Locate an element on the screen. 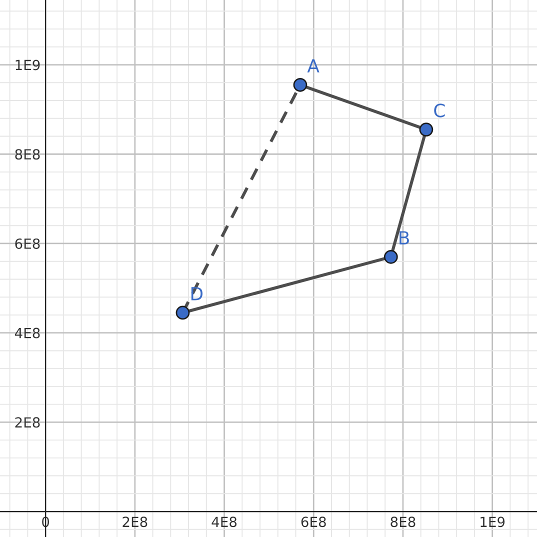 This screenshot has height=537, width=537. annotation: B is located at coordinates (404, 237).